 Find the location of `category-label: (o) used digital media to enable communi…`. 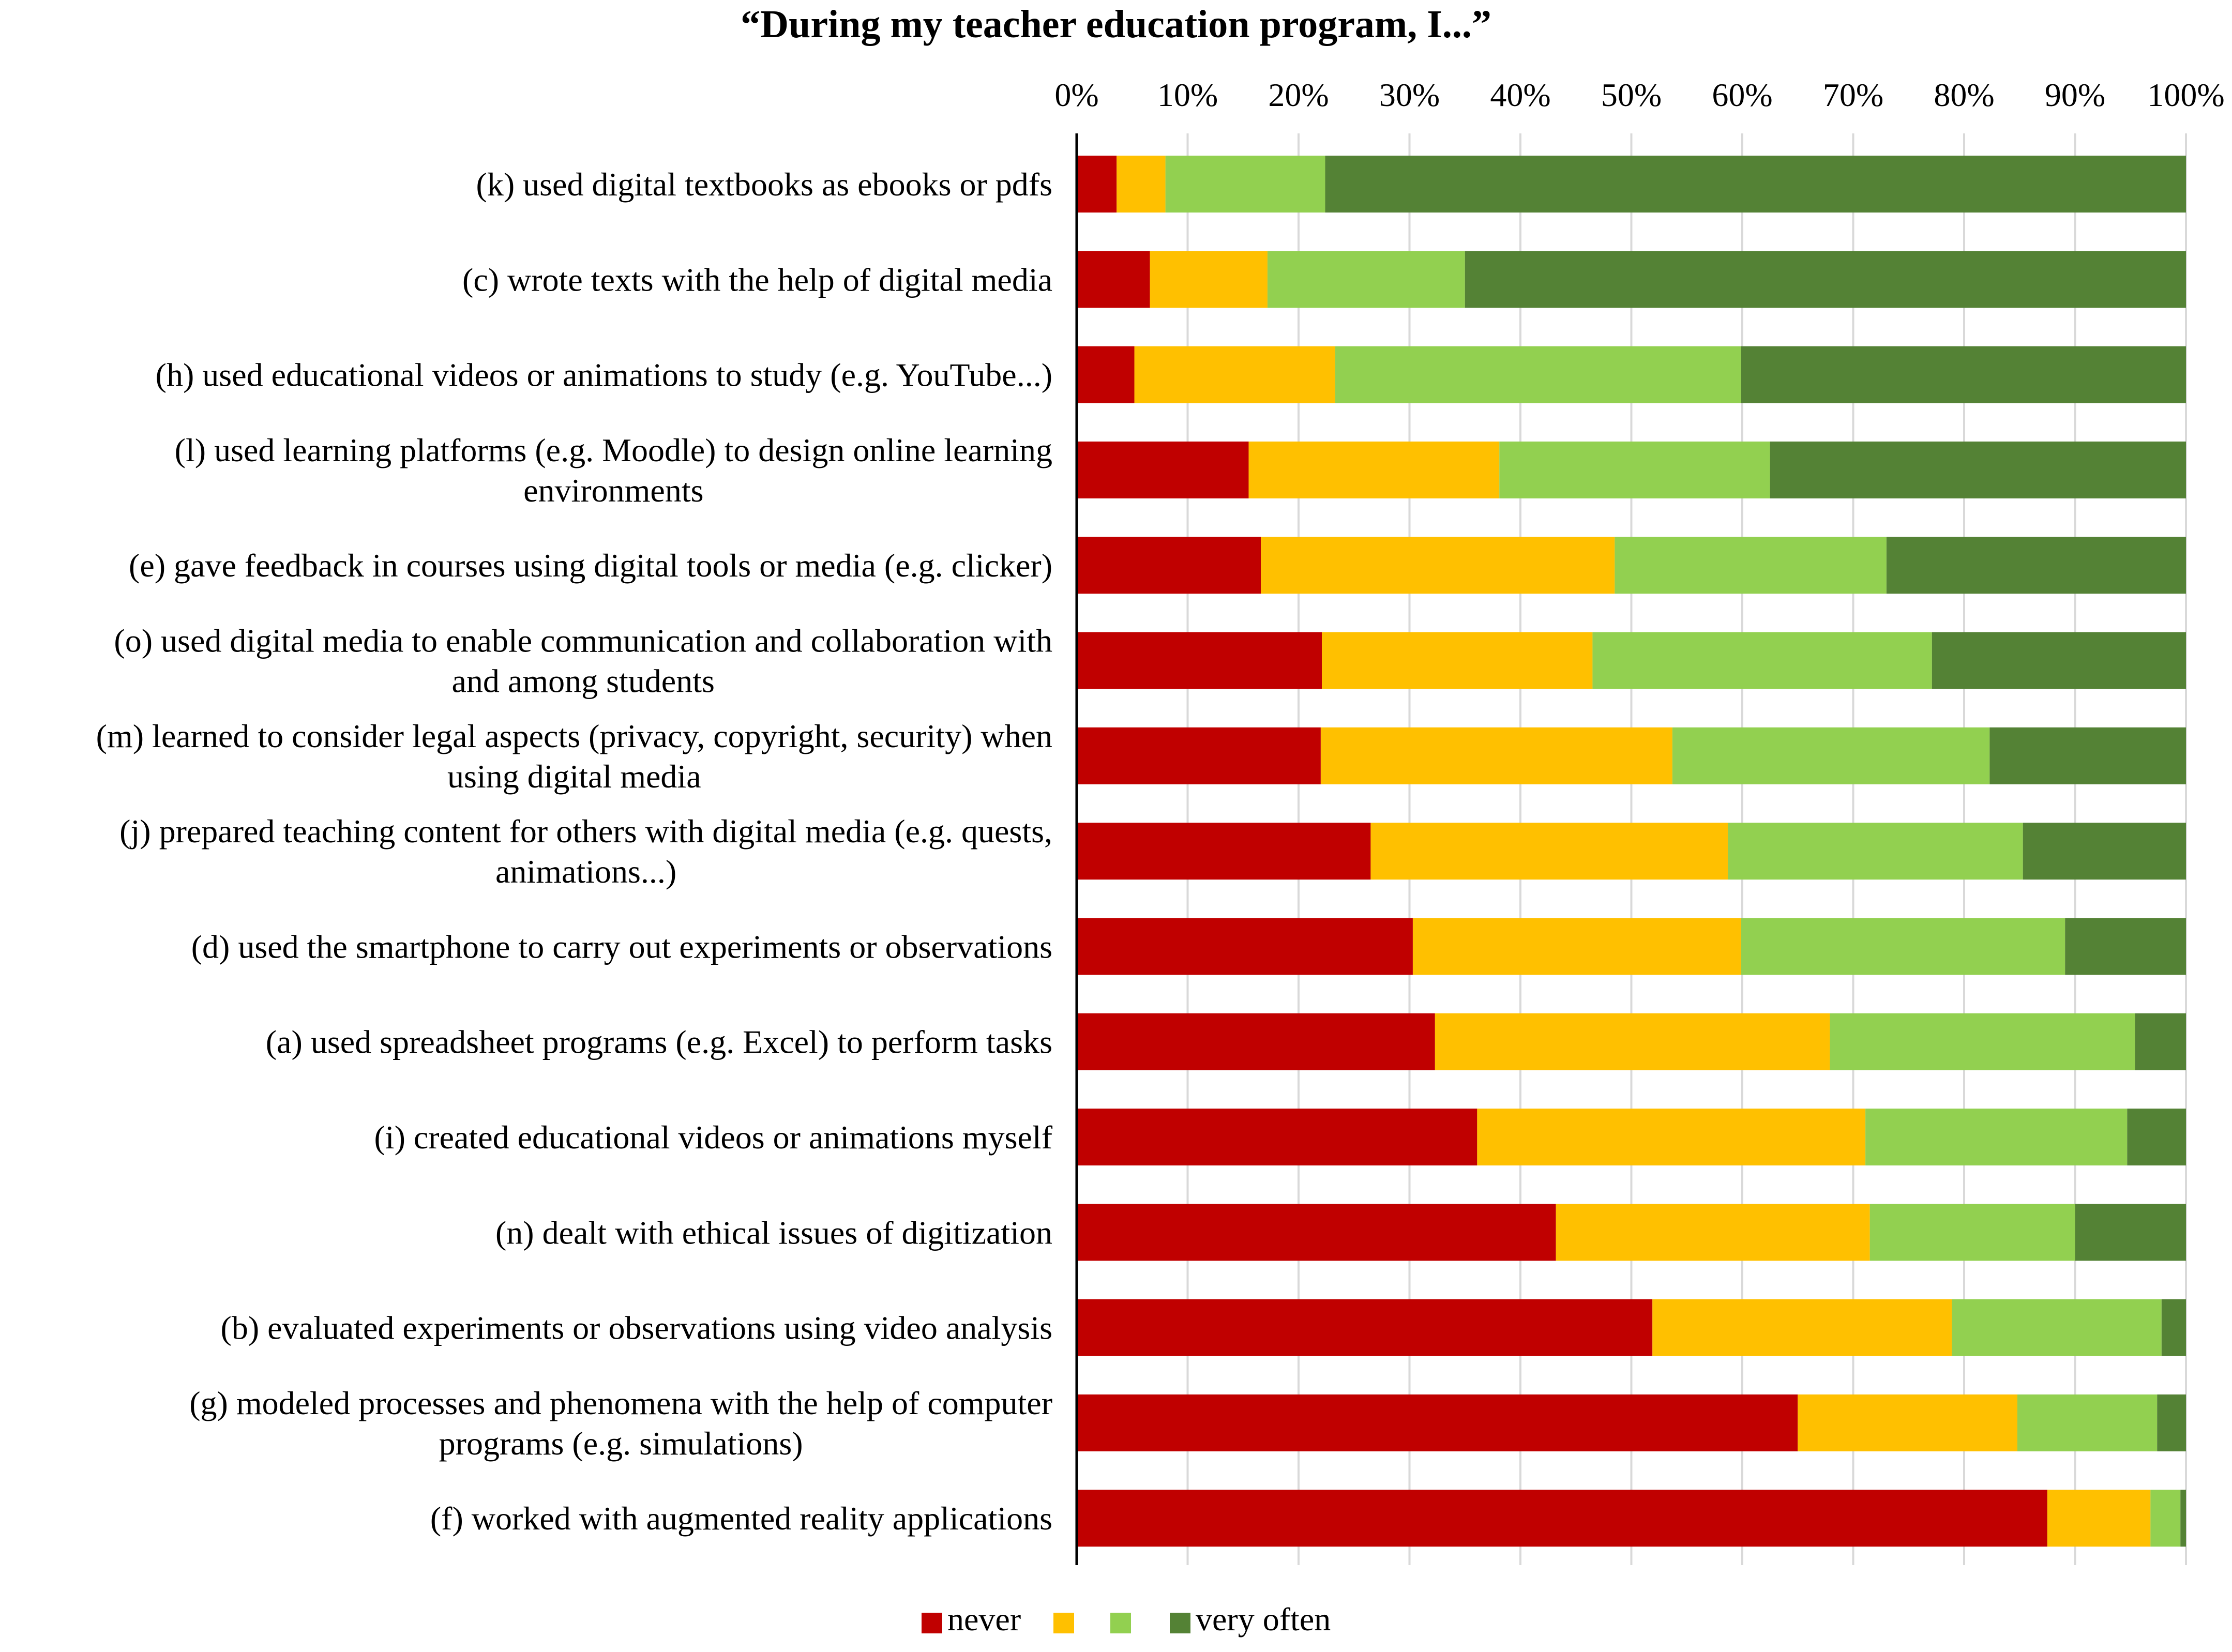

category-label: (o) used digital media to enable communi… is located at coordinates (583, 661).